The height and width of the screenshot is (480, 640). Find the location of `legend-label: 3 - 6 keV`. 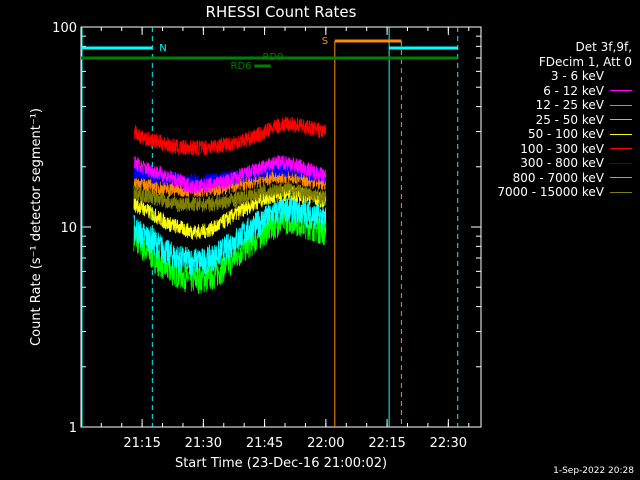

legend-label: 3 - 6 keV is located at coordinates (577, 76).